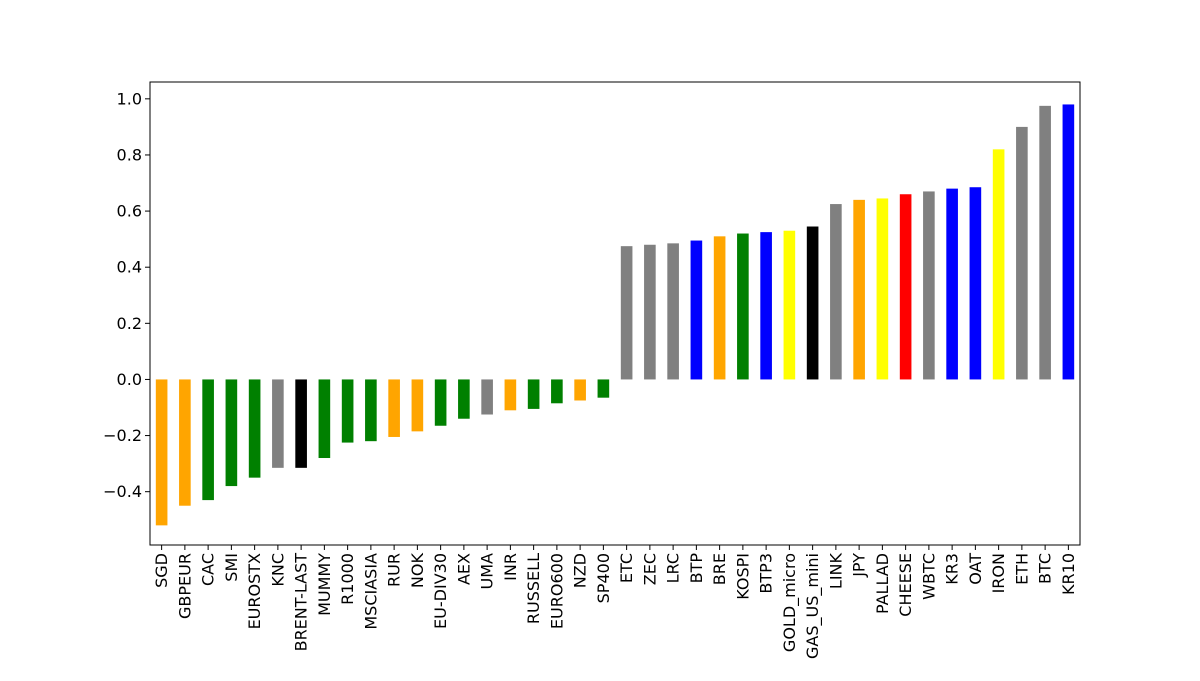 The image size is (1200, 681). What do you see at coordinates (463, 569) in the screenshot?
I see `x-tick-label: AEX` at bounding box center [463, 569].